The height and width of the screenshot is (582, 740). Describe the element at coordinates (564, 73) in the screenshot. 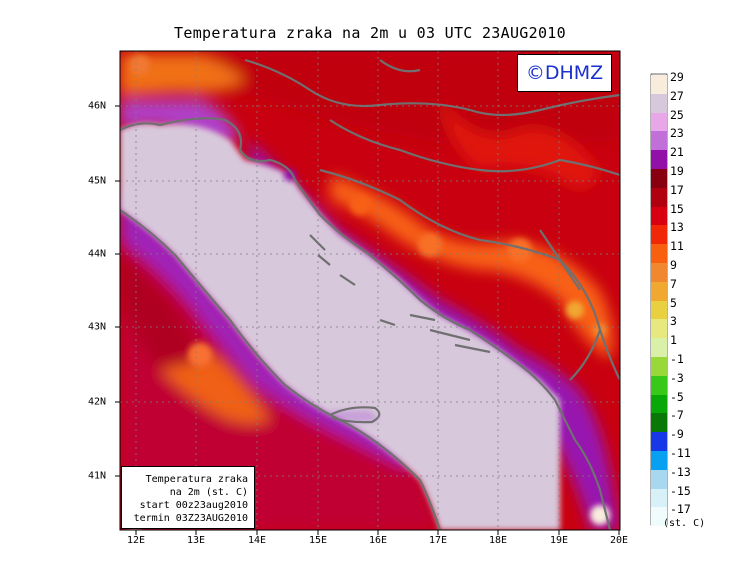

I see `dhmz-logo: ©DHMZ` at that location.